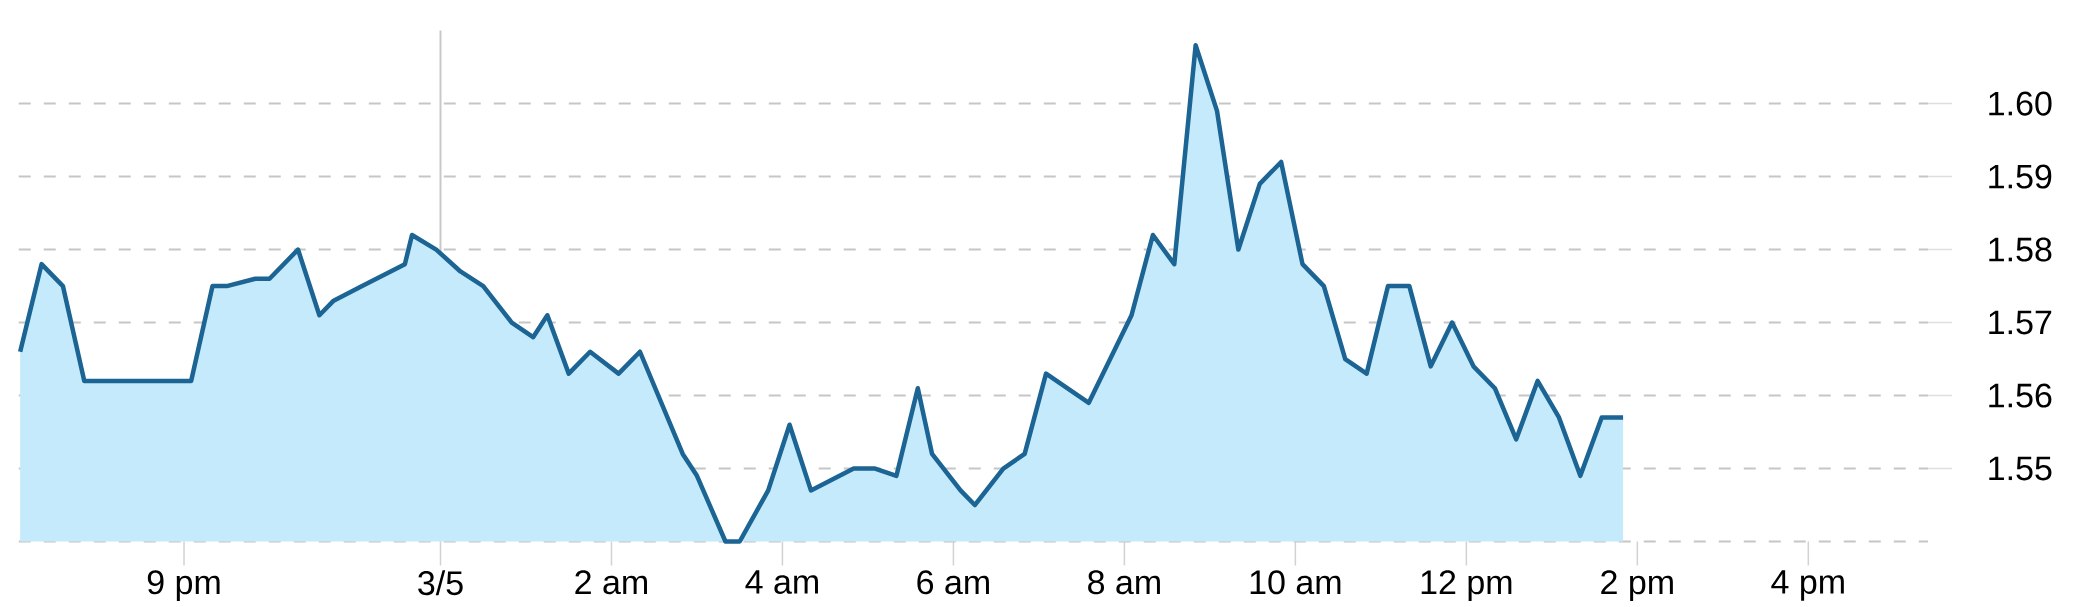 This screenshot has height=607, width=2097. Describe the element at coordinates (1807, 585) in the screenshot. I see `x-tick-label: 4 pm` at that location.